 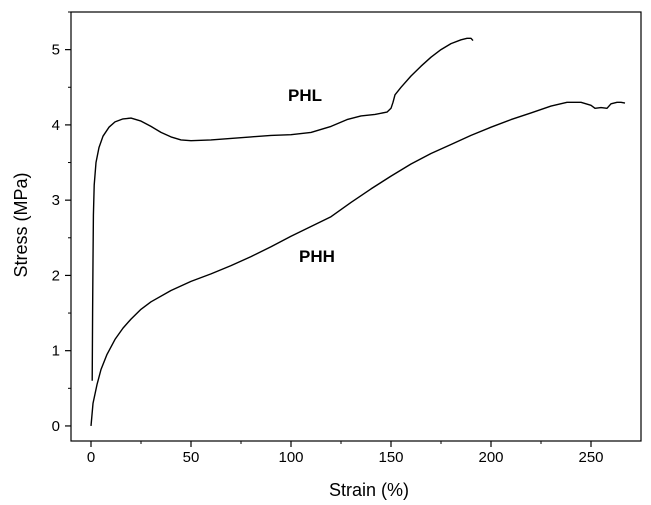 What do you see at coordinates (21, 224) in the screenshot?
I see `y-axis-label: Stress (MPa)` at bounding box center [21, 224].